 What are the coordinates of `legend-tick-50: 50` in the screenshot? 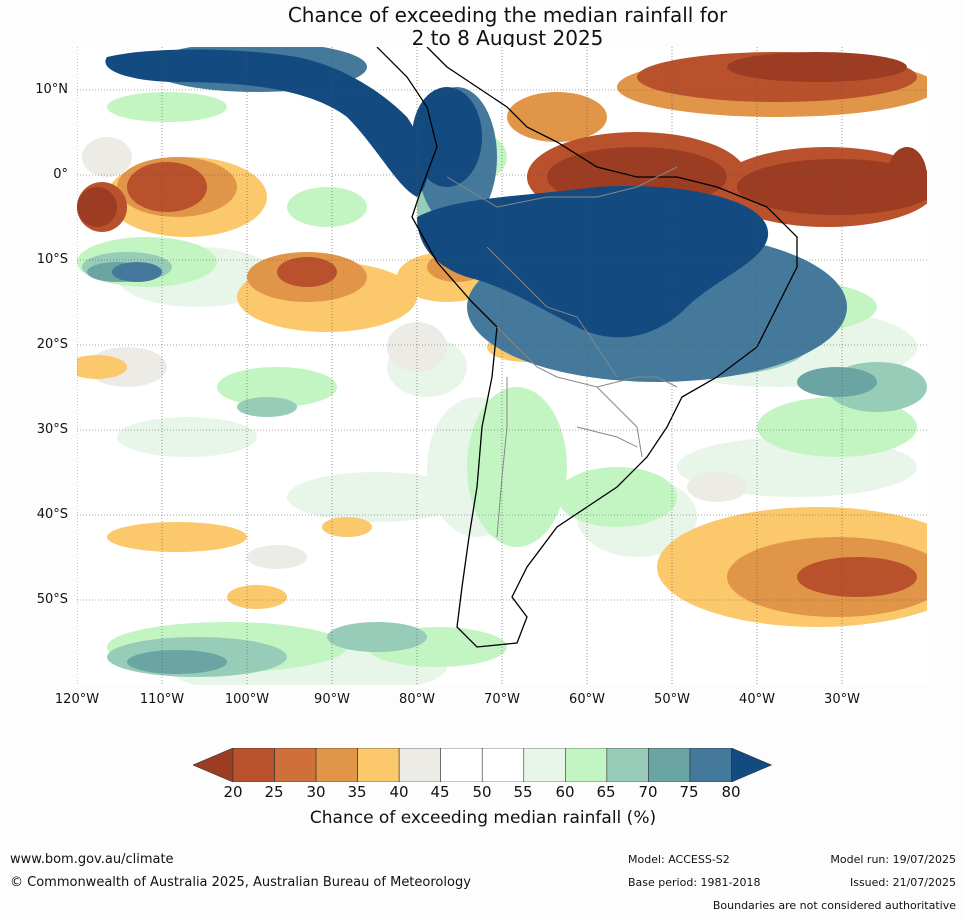 It's located at (482, 792).